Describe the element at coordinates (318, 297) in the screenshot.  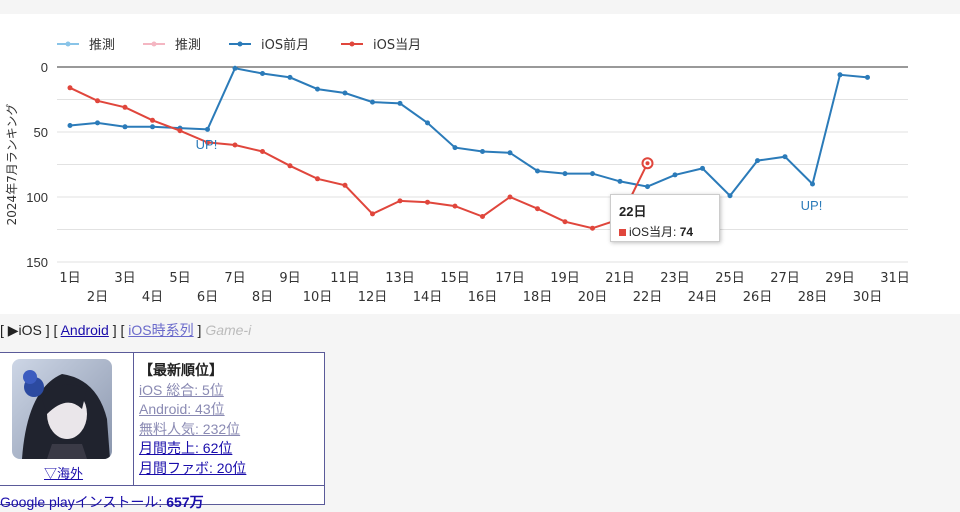
I see `x-tick-label: 10日` at that location.